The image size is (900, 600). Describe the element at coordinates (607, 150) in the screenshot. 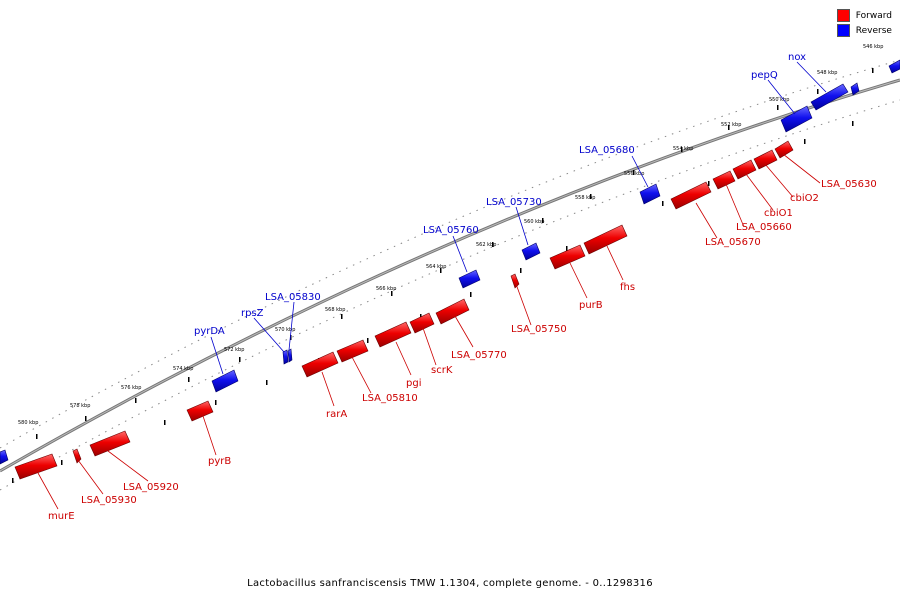

I see `gene-label-LSA_05680: LSA_05680` at that location.